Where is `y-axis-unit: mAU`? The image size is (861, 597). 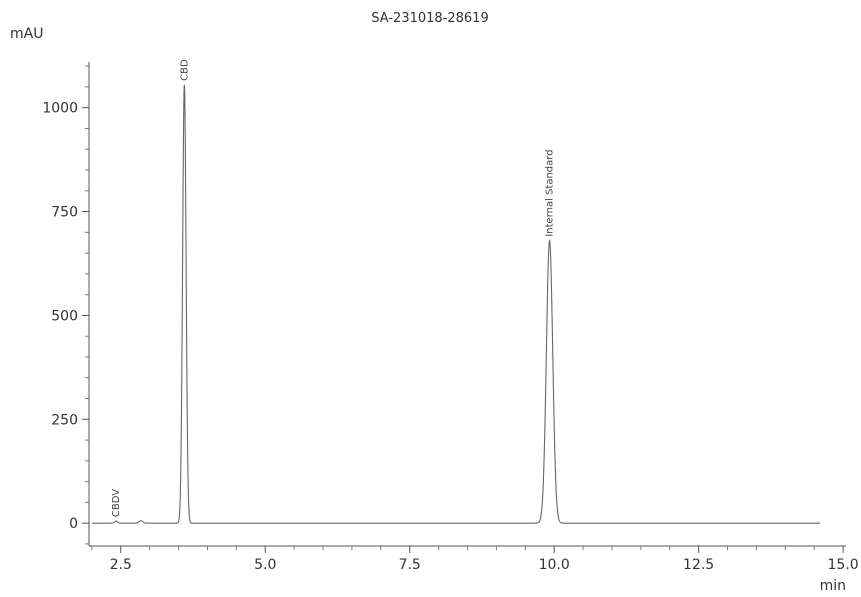 y-axis-unit: mAU is located at coordinates (26, 34).